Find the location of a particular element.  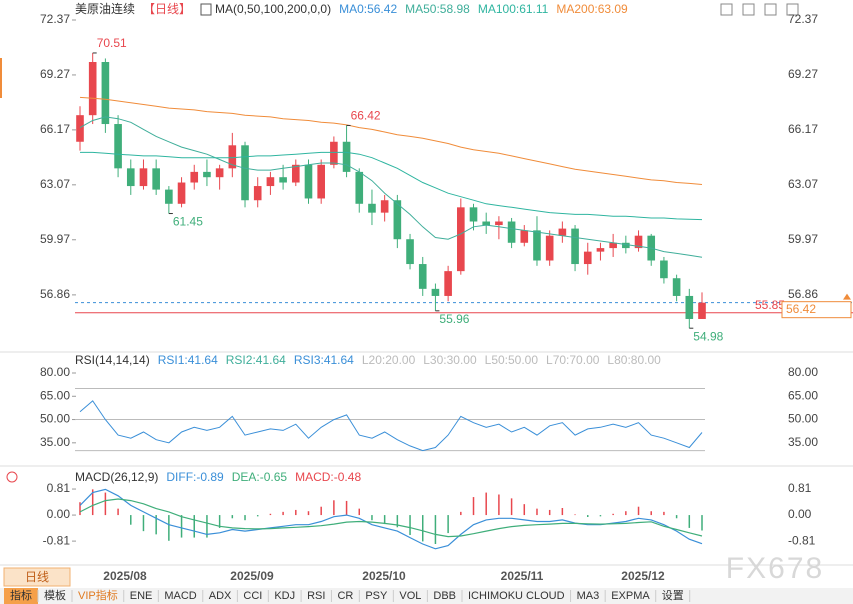

y-tick-label: -0.81 is located at coordinates (57, 540).